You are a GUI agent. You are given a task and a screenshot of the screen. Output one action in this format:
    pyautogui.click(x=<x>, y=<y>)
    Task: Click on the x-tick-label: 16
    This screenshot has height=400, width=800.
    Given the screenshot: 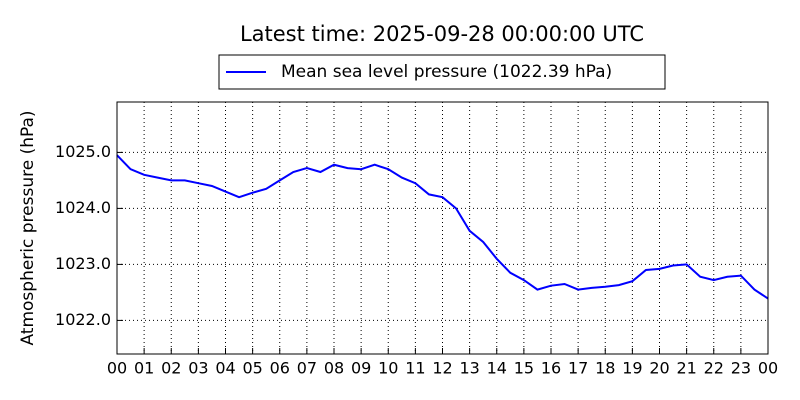 What is the action you would take?
    pyautogui.click(x=551, y=368)
    